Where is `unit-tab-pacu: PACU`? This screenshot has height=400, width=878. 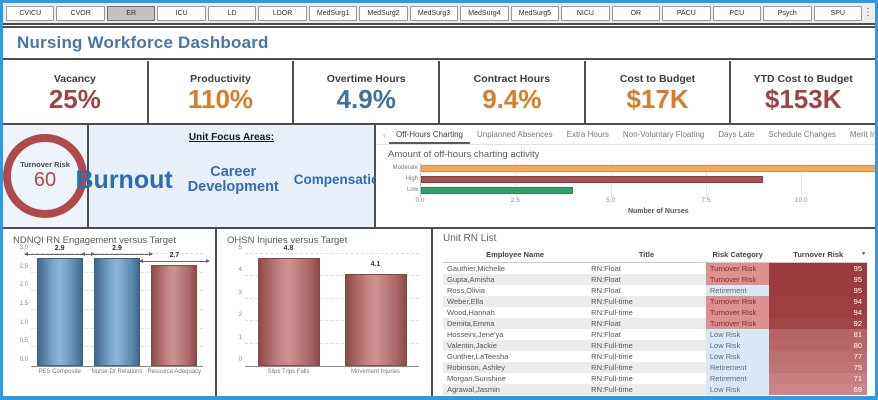
unit-tab-pacu: PACU is located at coordinates (686, 13).